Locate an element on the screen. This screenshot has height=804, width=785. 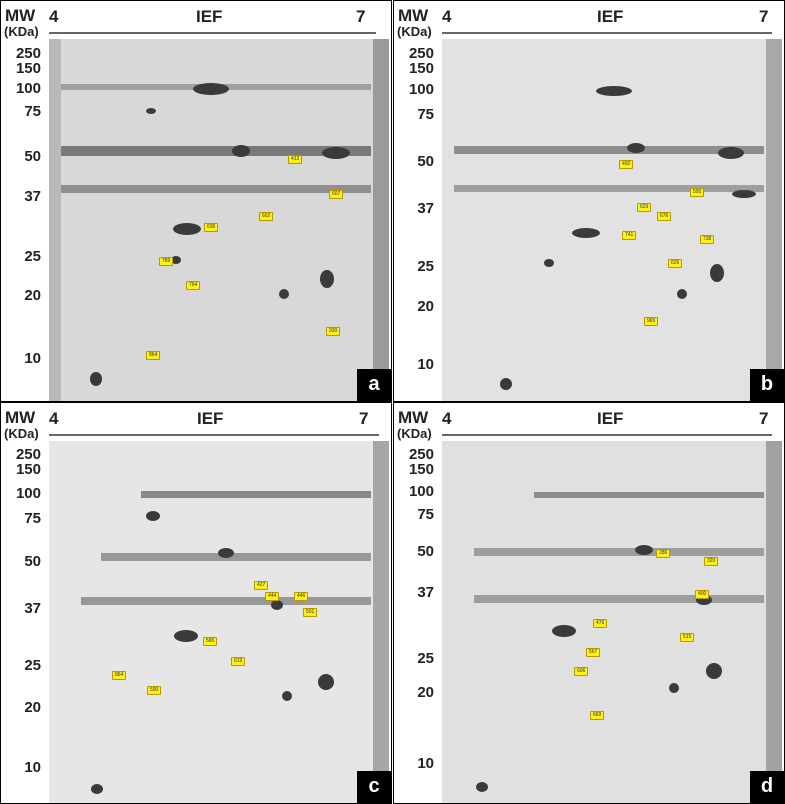
spot-label: 794 is located at coordinates (193, 285).